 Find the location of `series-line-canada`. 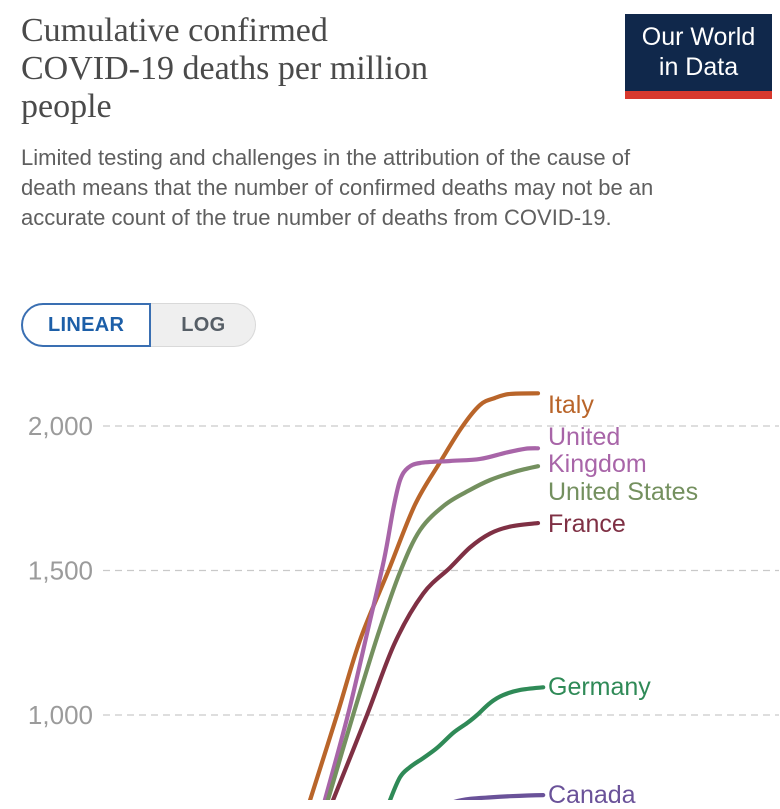

series-line-canada is located at coordinates (499, 796).